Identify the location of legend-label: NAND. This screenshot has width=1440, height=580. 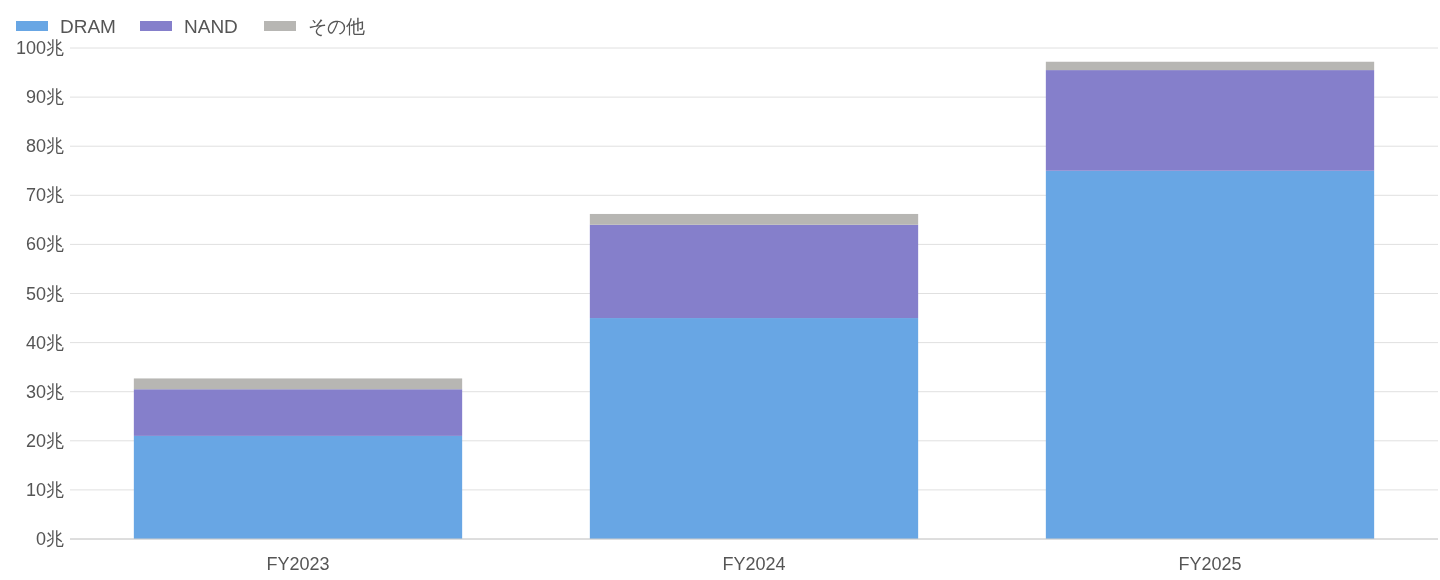
(211, 26).